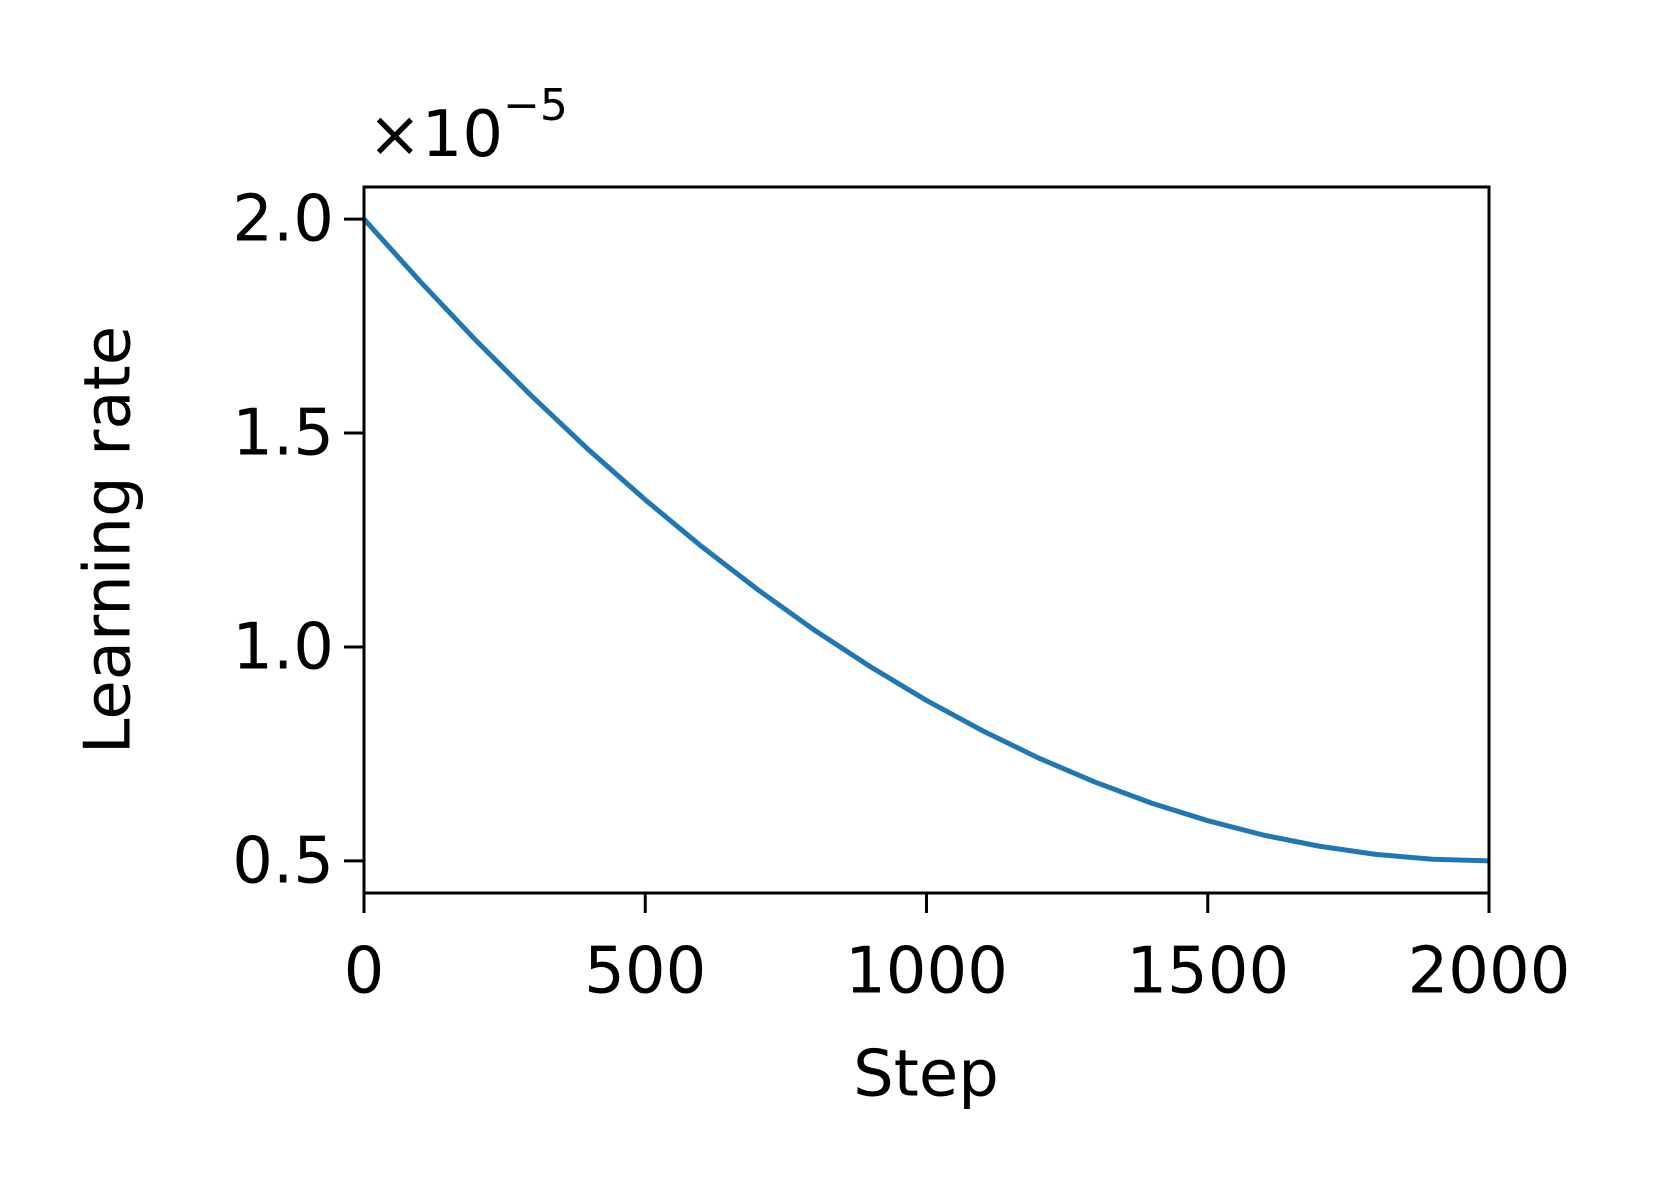 This screenshot has height=1186, width=1661. What do you see at coordinates (283, 434) in the screenshot?
I see `y-tick-label: 1.5` at bounding box center [283, 434].